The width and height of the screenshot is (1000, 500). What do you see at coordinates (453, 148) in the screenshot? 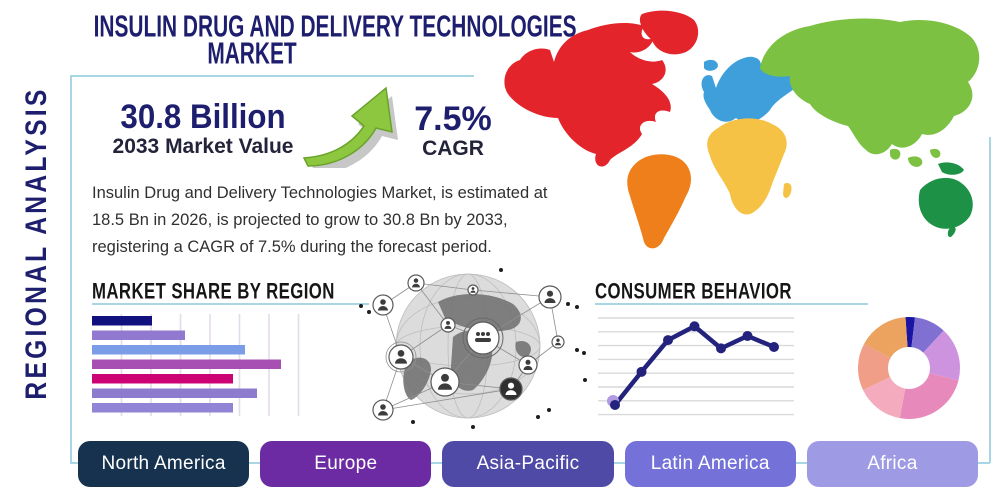
I see `cagr-label: CAGR` at bounding box center [453, 148].